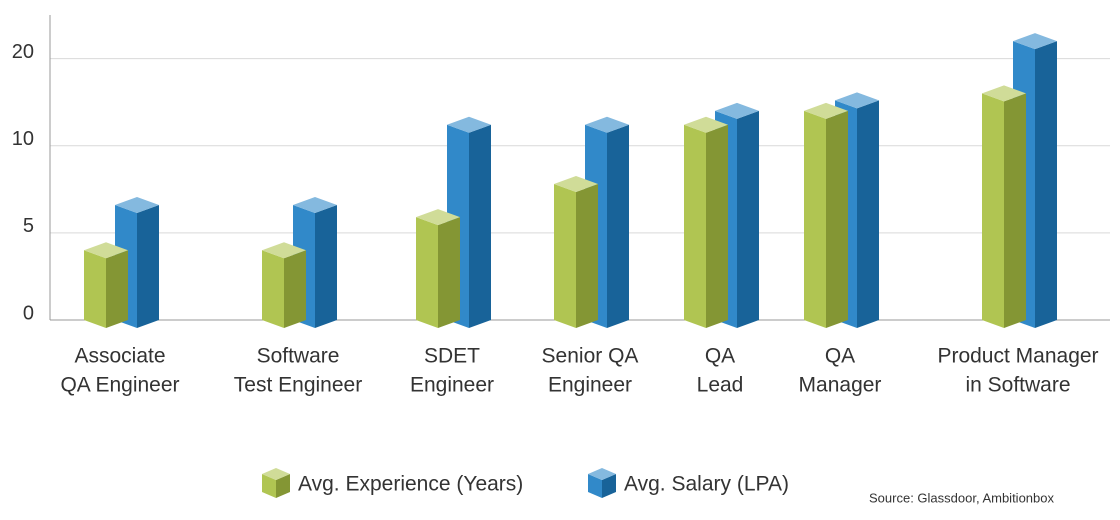 The width and height of the screenshot is (1120, 520). What do you see at coordinates (590, 356) in the screenshot?
I see `x-tick-label: Senior QA` at bounding box center [590, 356].